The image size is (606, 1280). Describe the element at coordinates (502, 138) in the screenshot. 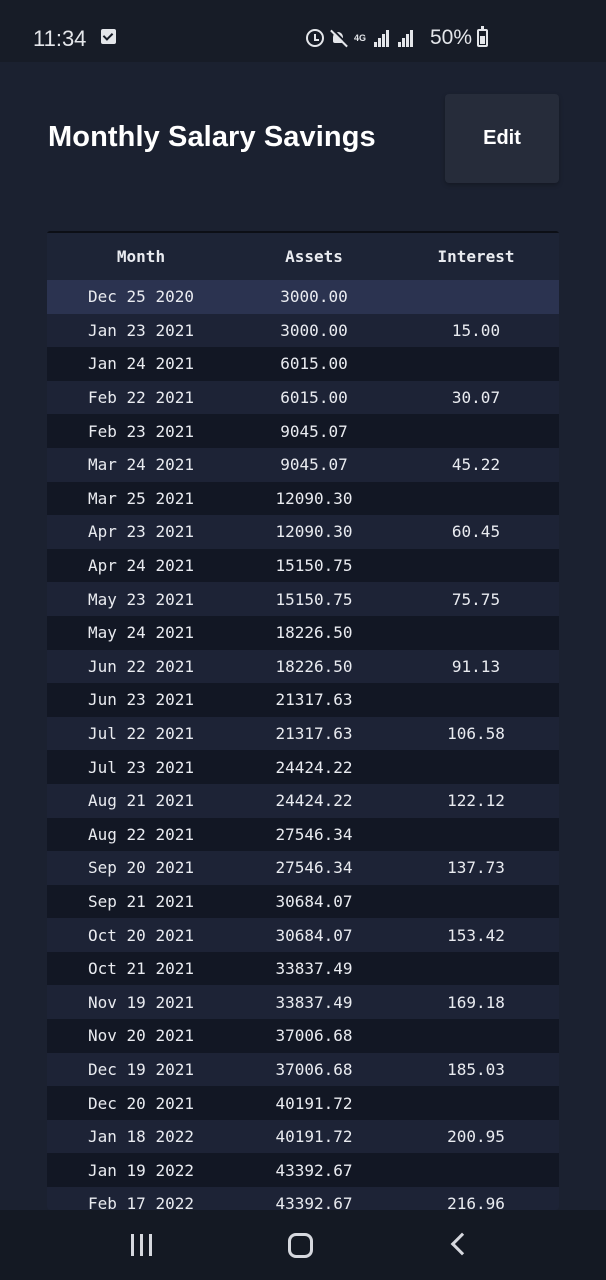

I see `edit-button: Edit` at that location.